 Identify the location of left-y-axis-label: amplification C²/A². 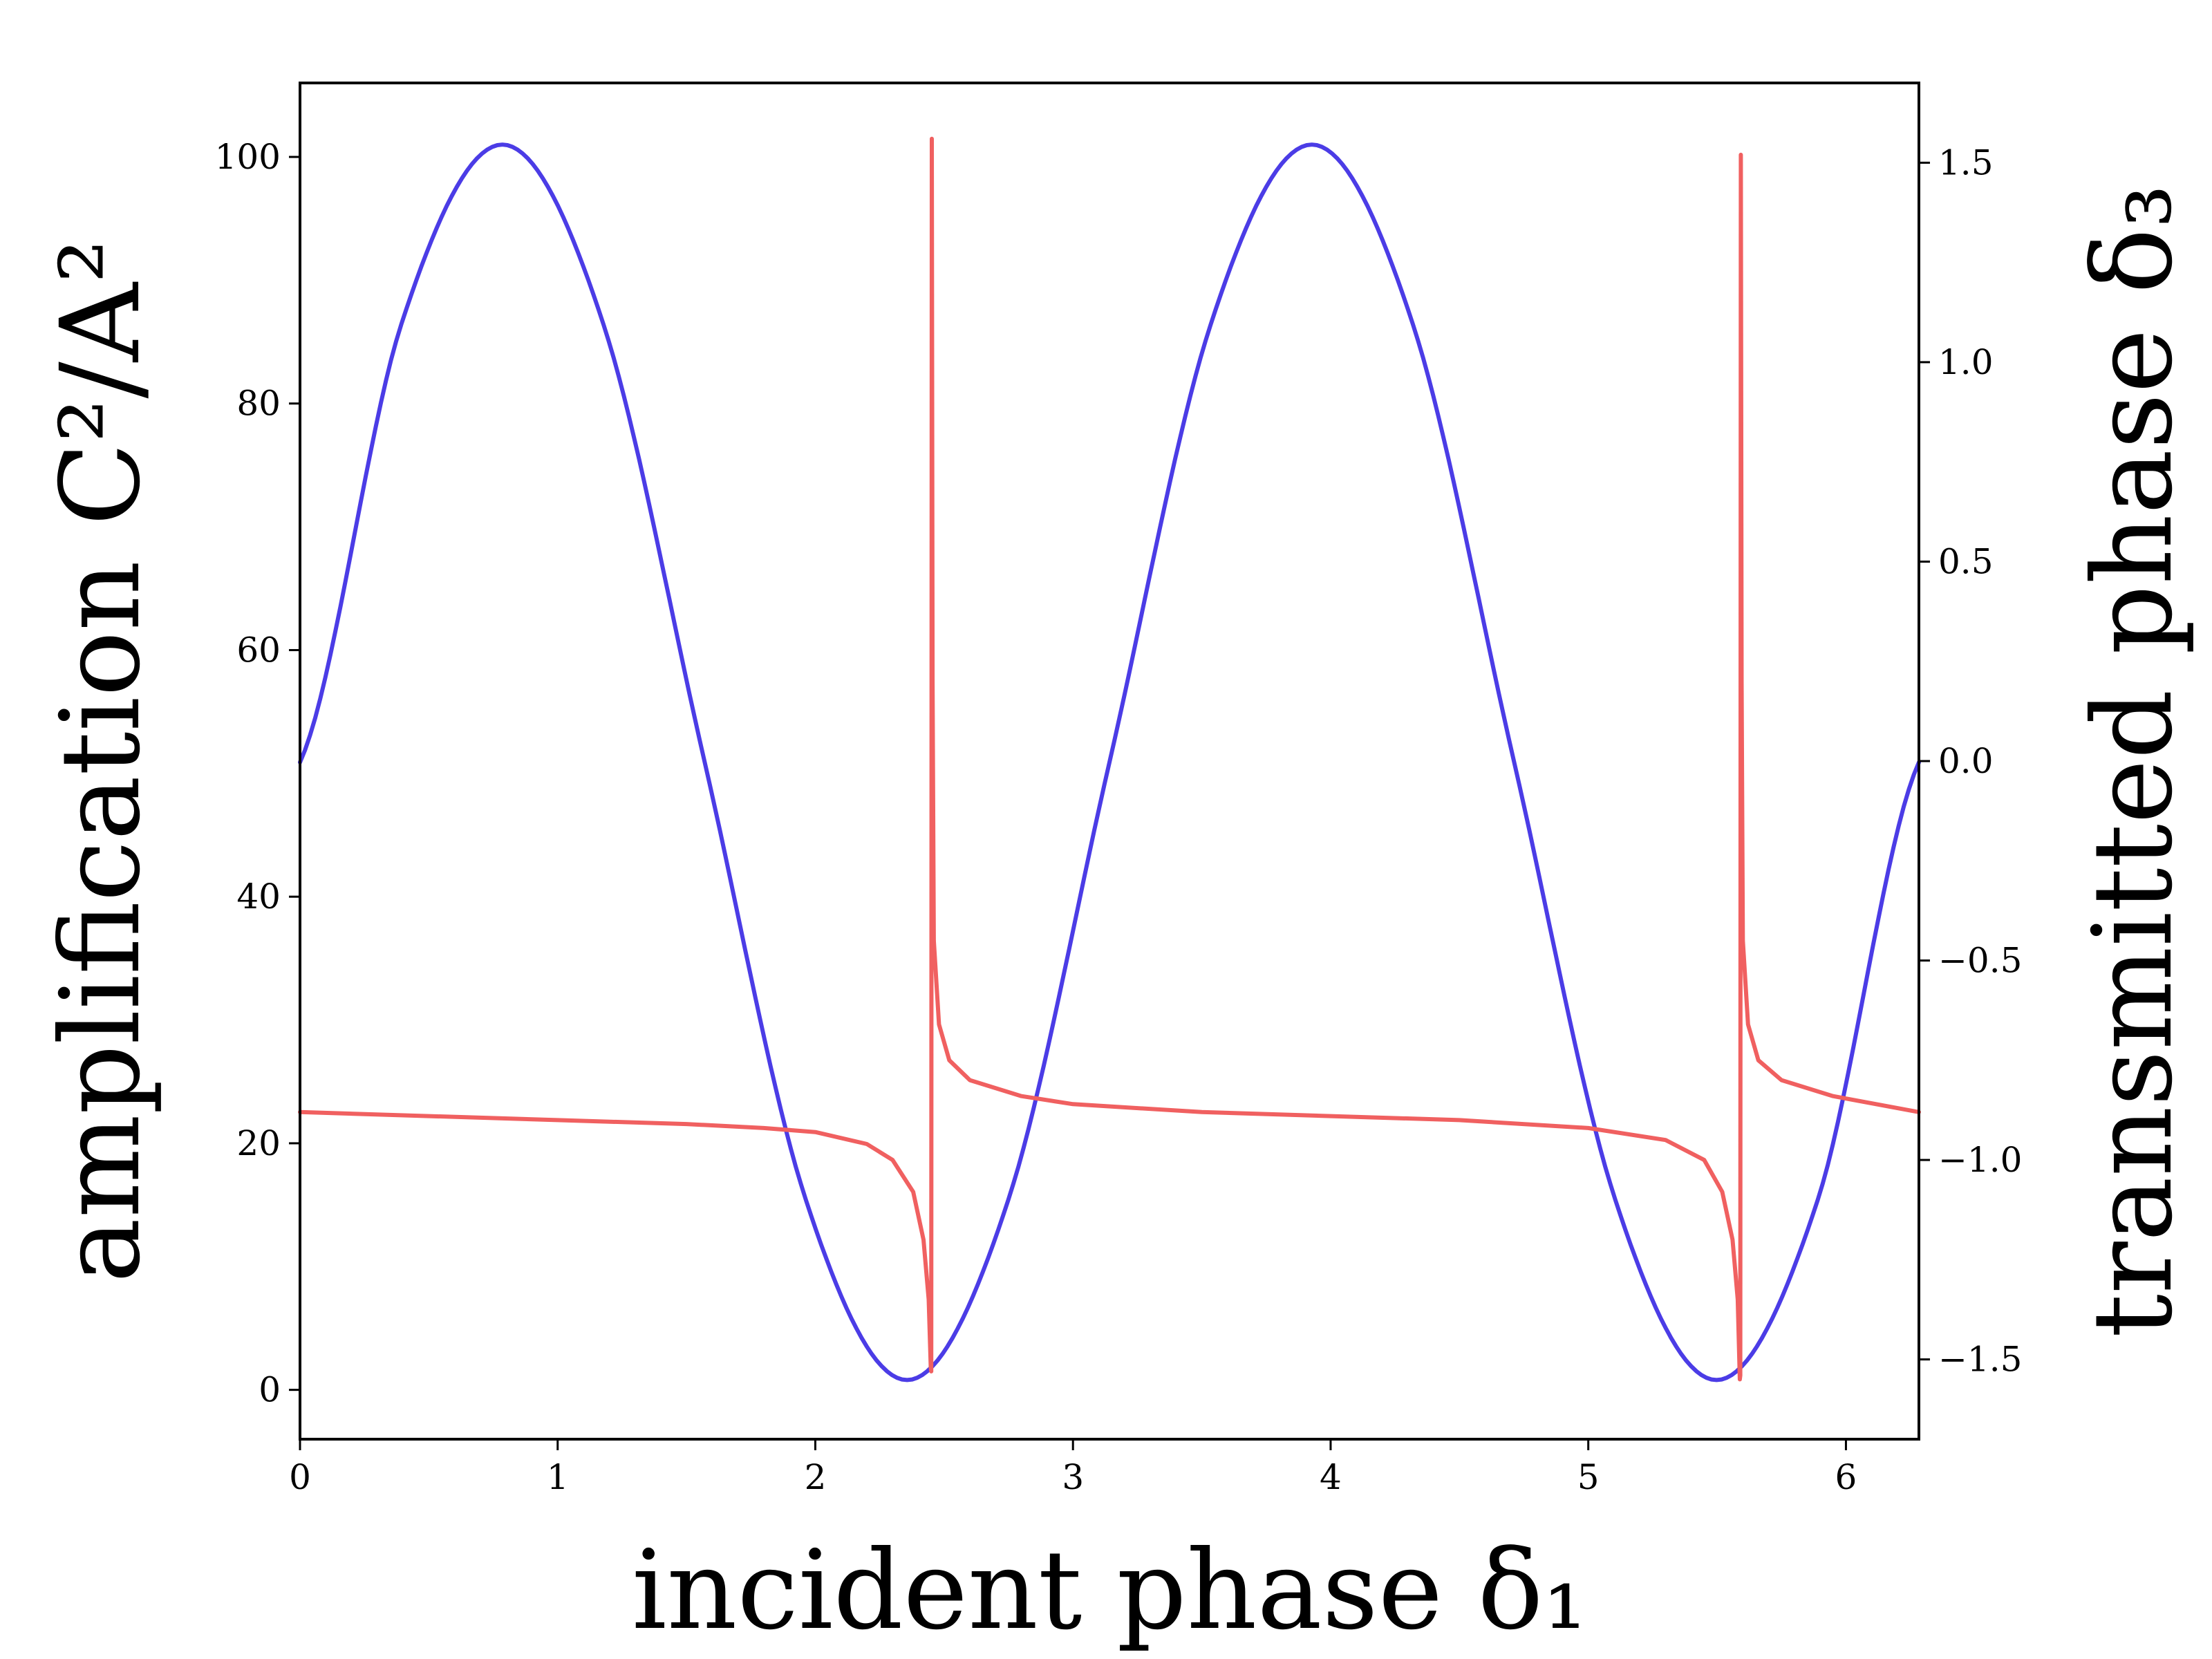
(101, 761).